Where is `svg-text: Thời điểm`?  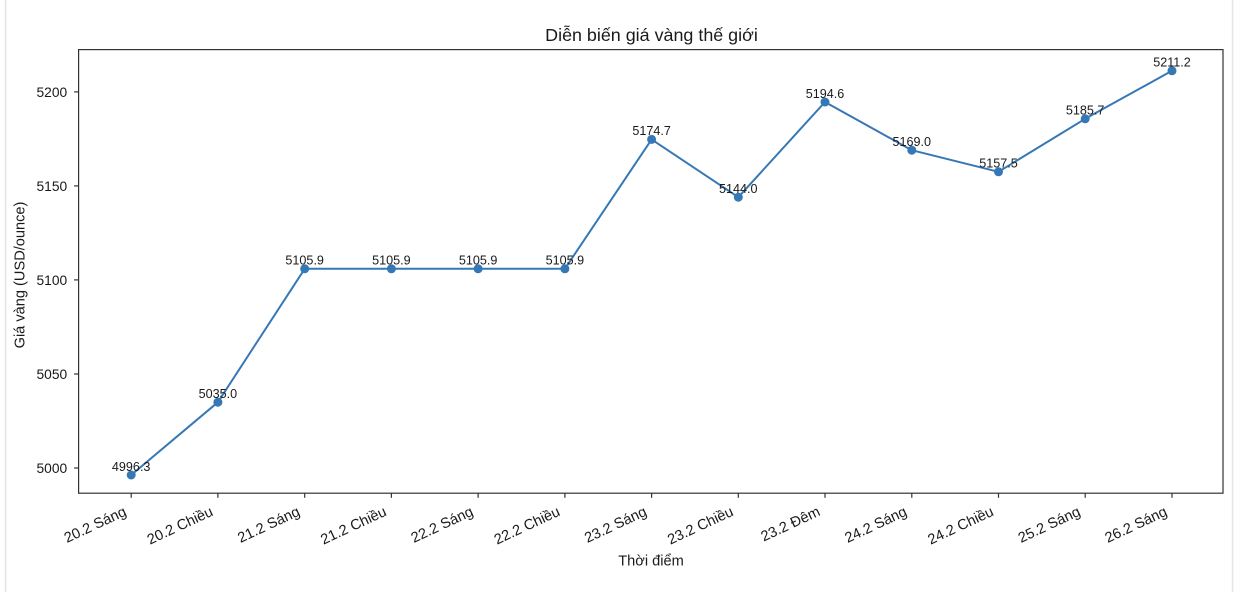
svg-text: Thời điểm is located at coordinates (651, 561).